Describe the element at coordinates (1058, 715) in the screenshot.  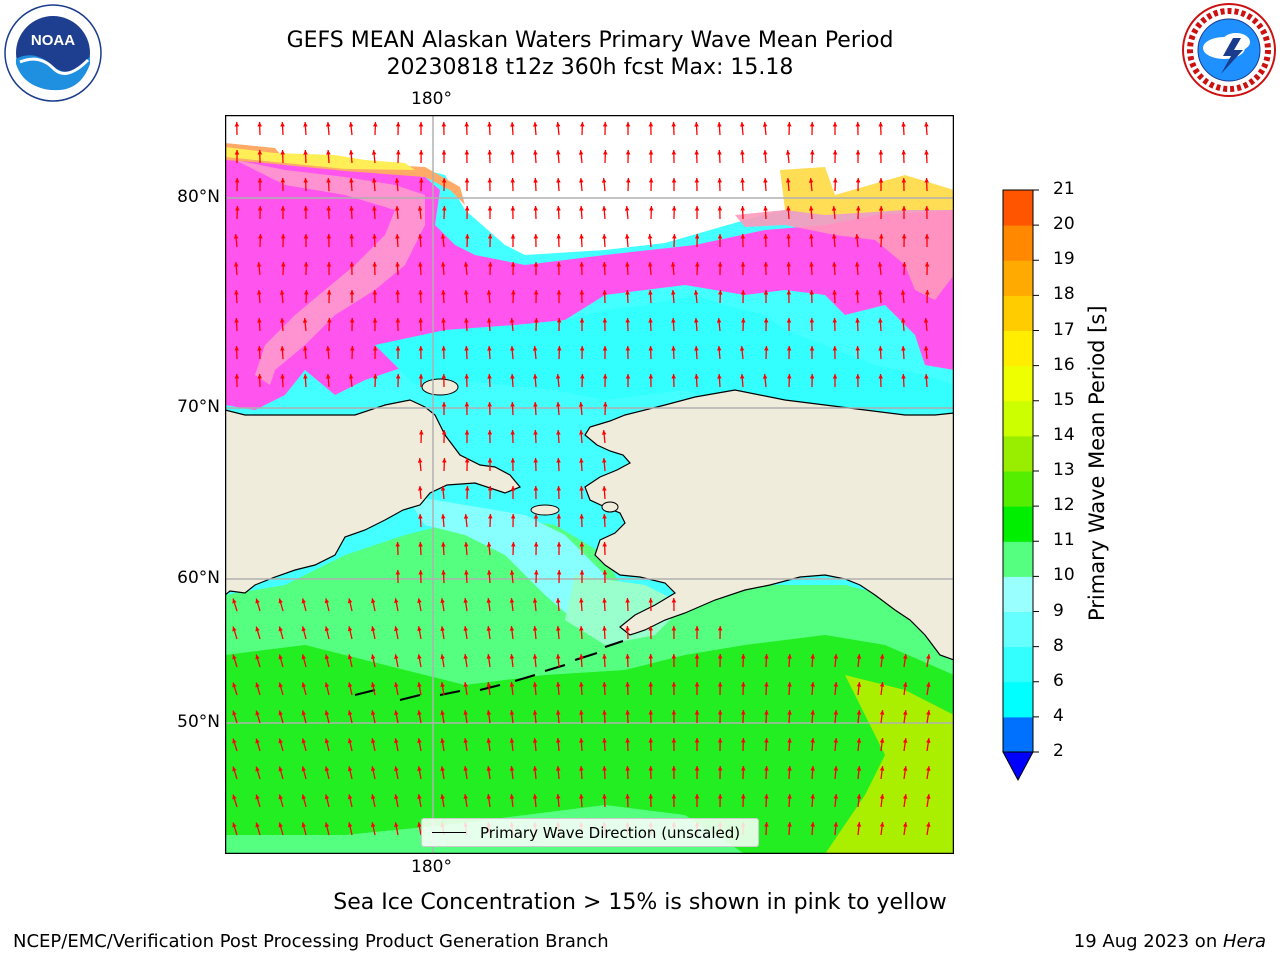
I see `colorbar-tick-label: 4` at that location.